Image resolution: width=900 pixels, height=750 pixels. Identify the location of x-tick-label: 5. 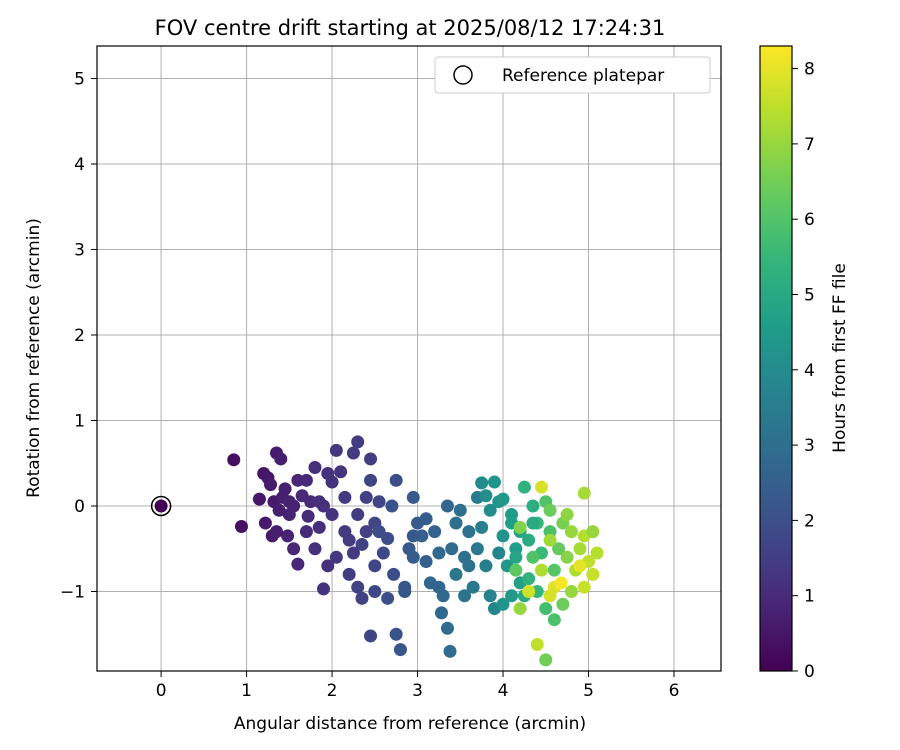
(588, 691).